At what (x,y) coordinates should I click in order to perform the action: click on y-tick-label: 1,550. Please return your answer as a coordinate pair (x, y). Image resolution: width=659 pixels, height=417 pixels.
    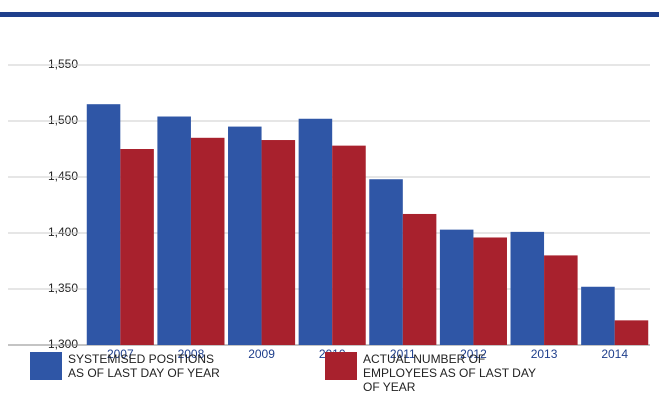
    Looking at the image, I should click on (63, 64).